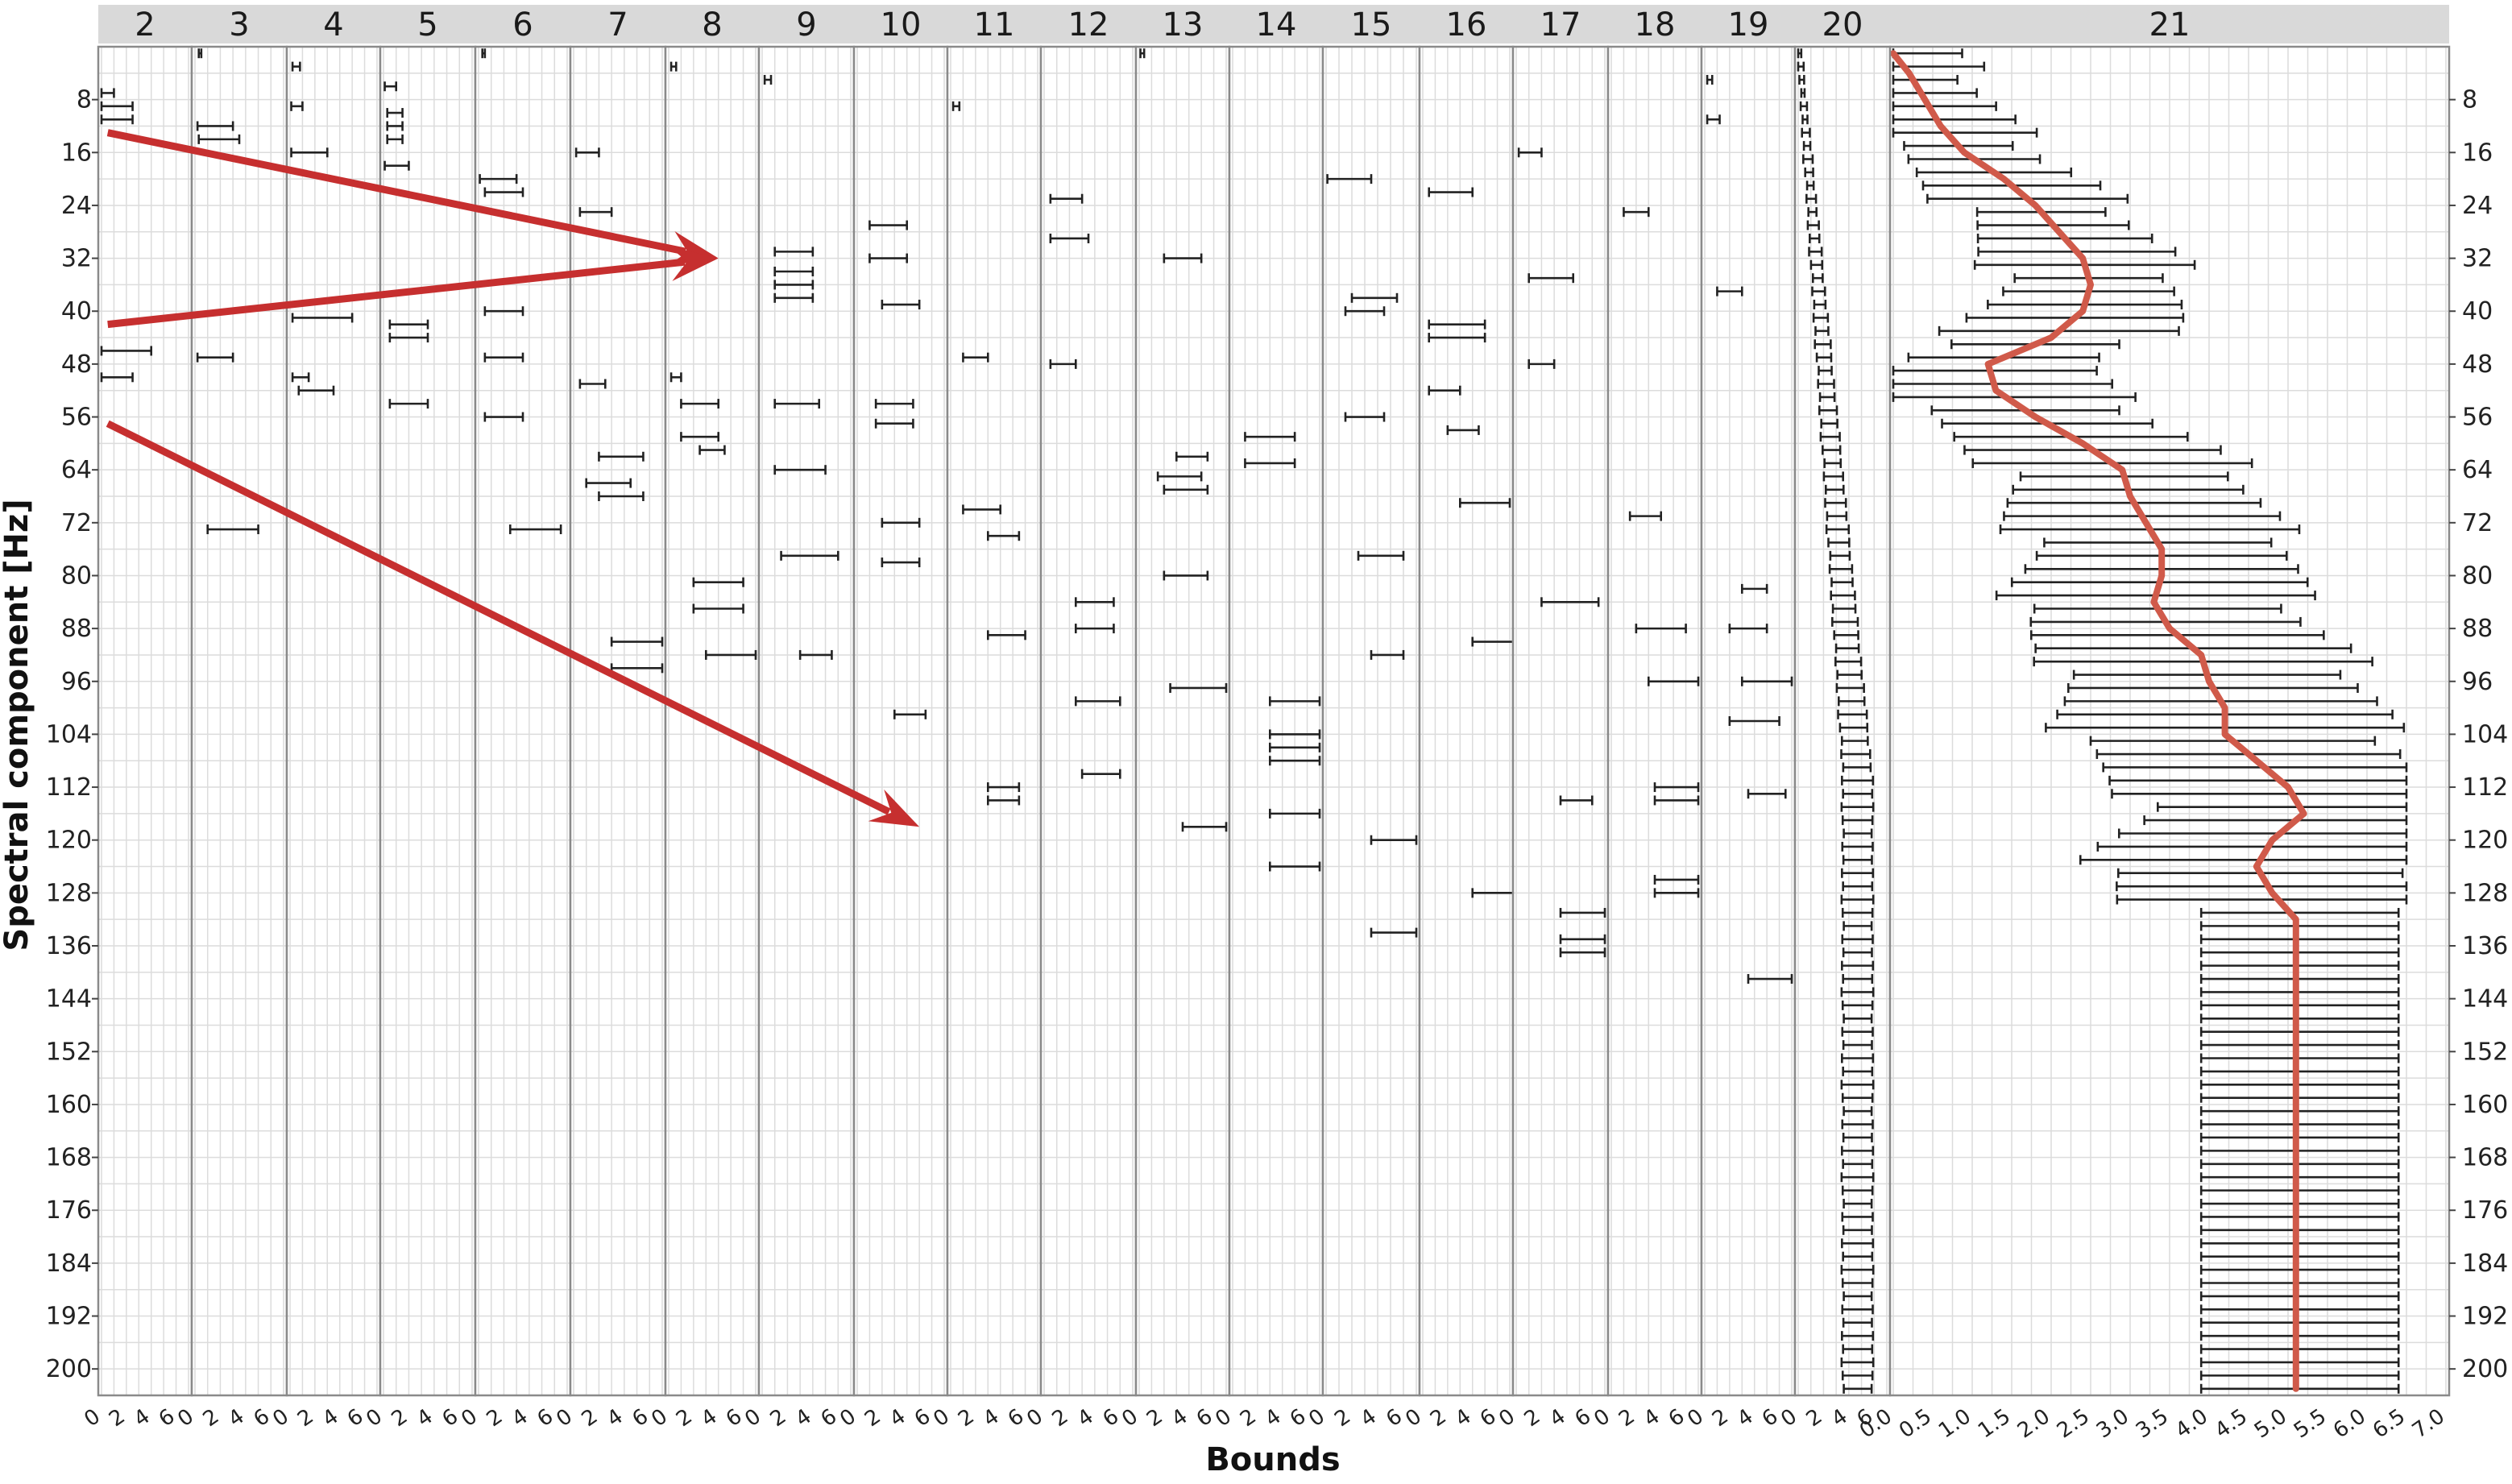 The width and height of the screenshot is (2512, 1484). What do you see at coordinates (2191, 1423) in the screenshot?
I see `x-tick-label: 4.0` at bounding box center [2191, 1423].